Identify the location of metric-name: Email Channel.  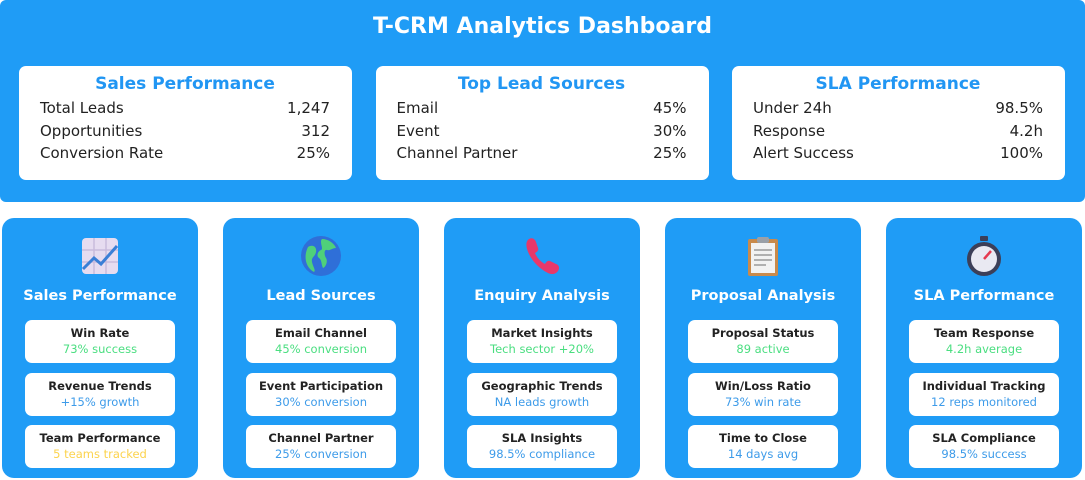
(321, 333).